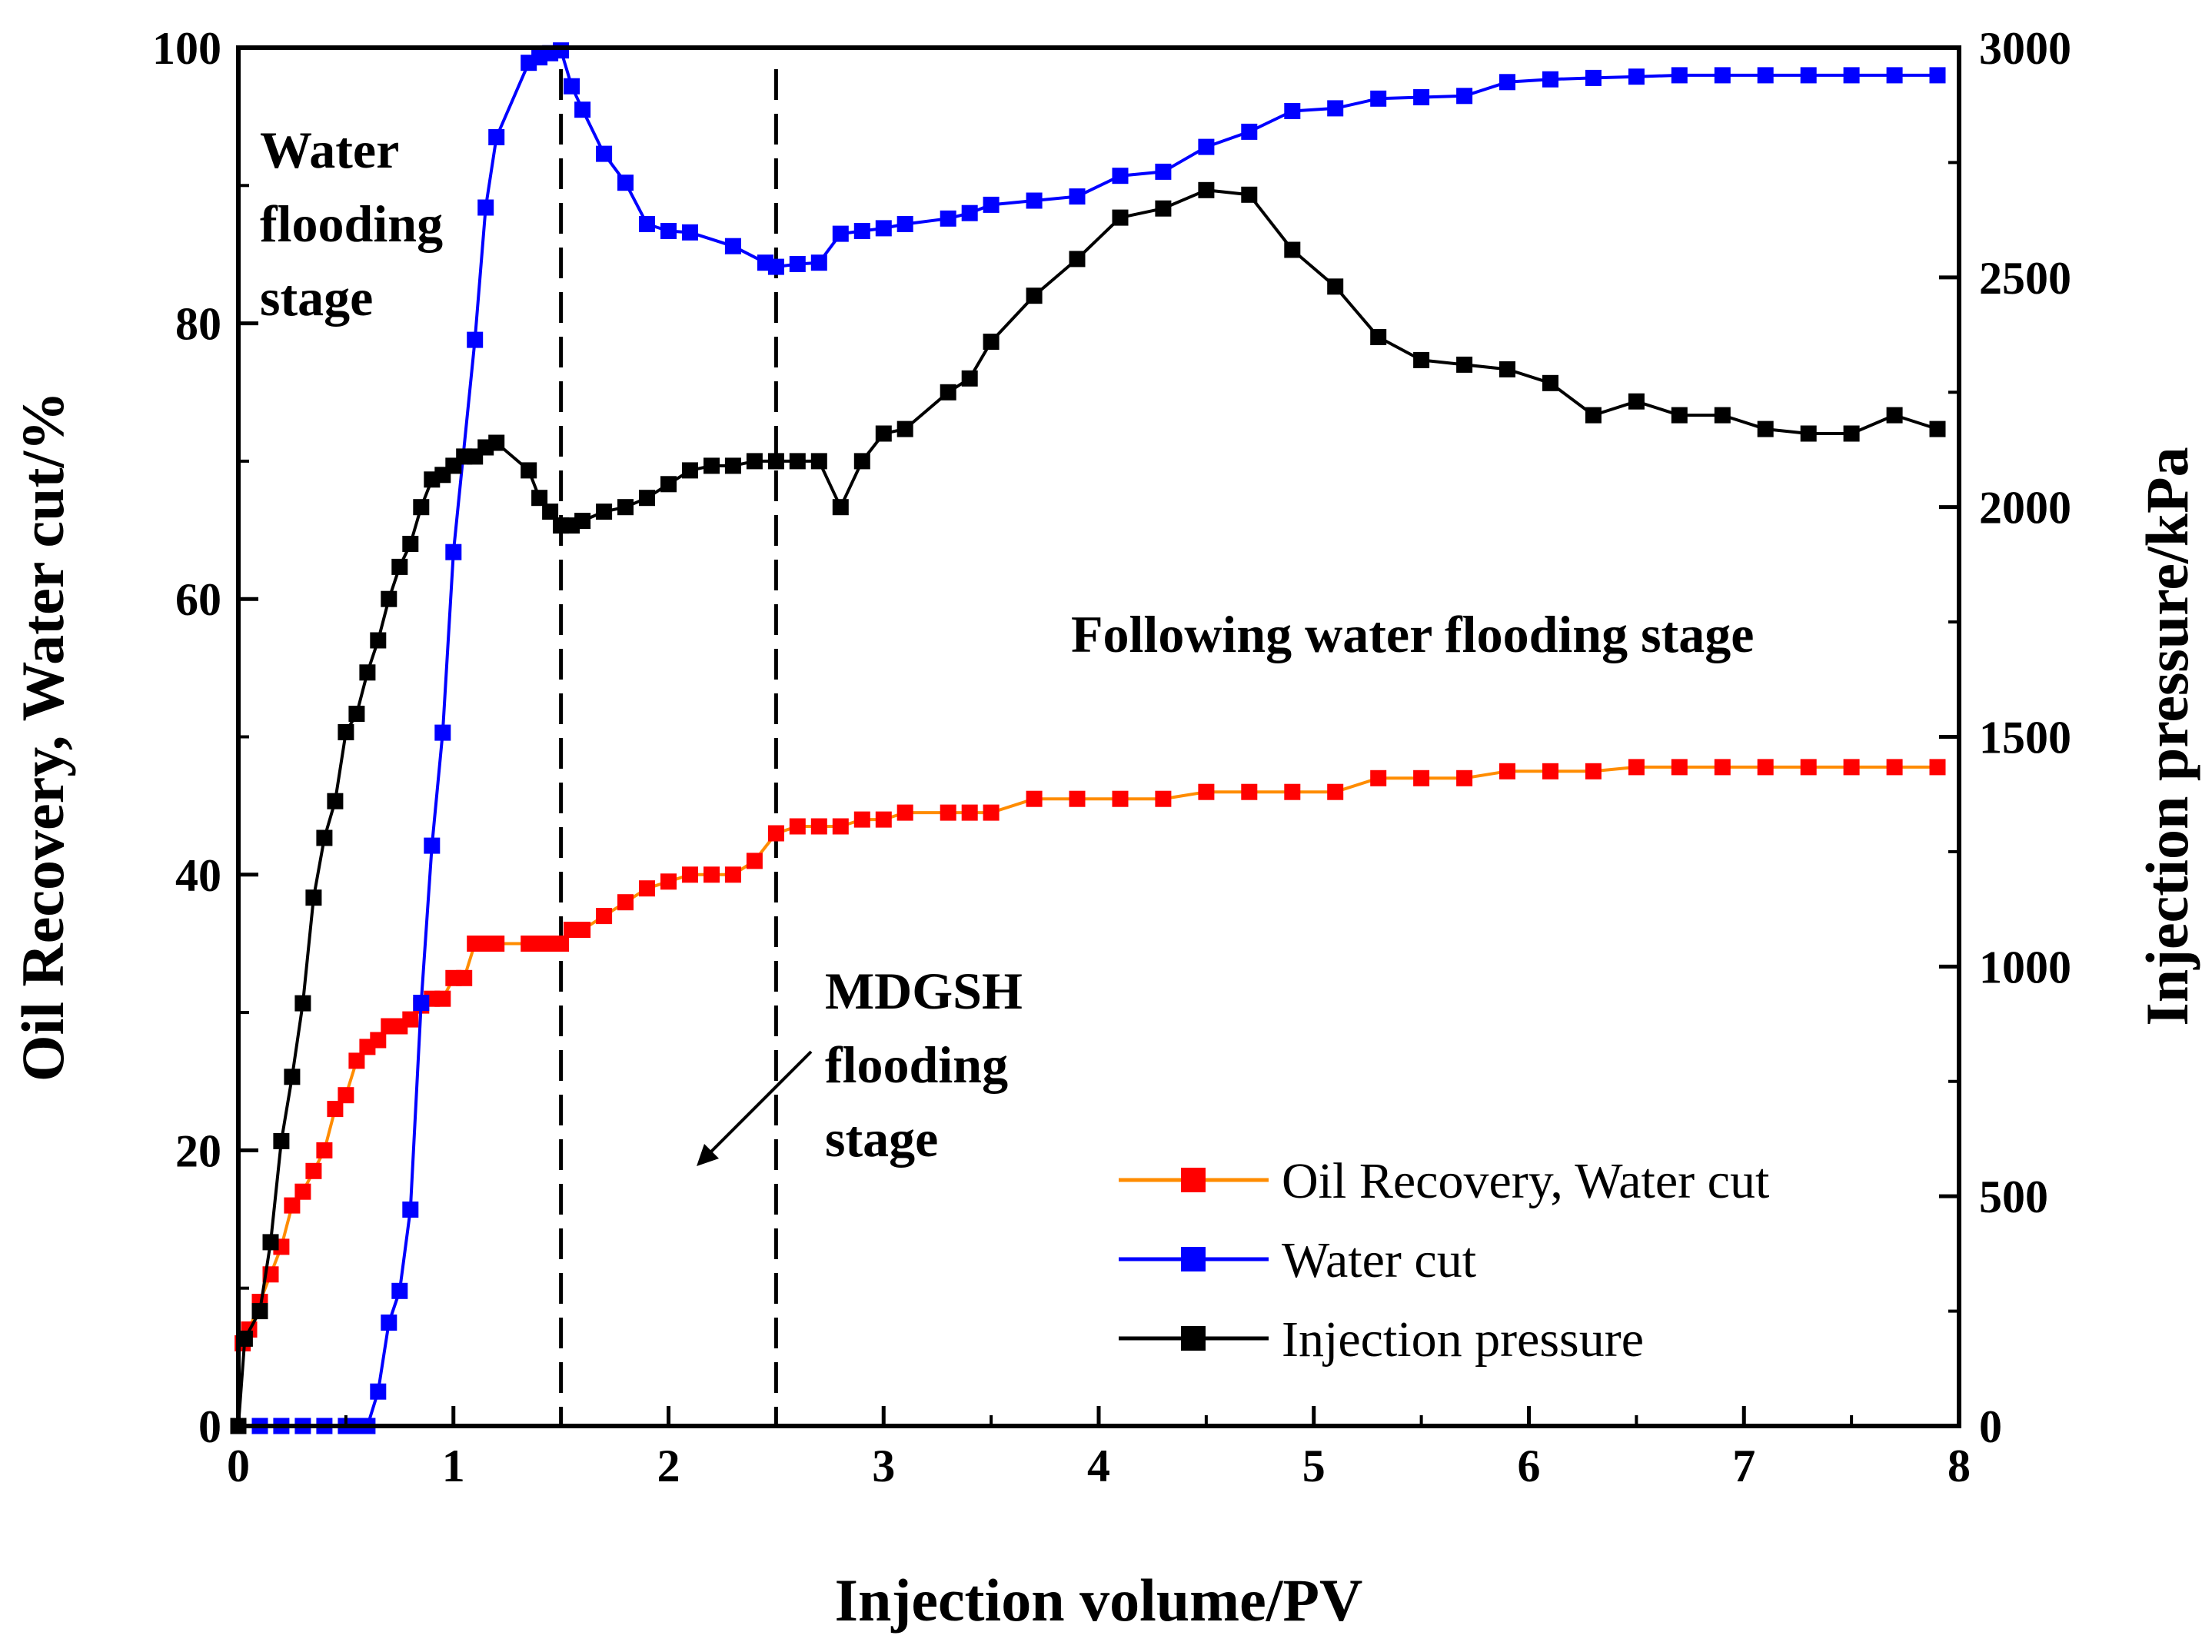  Describe the element at coordinates (1412, 634) in the screenshot. I see `annotation-following-water-flooding-stage: Following water flooding stage` at that location.